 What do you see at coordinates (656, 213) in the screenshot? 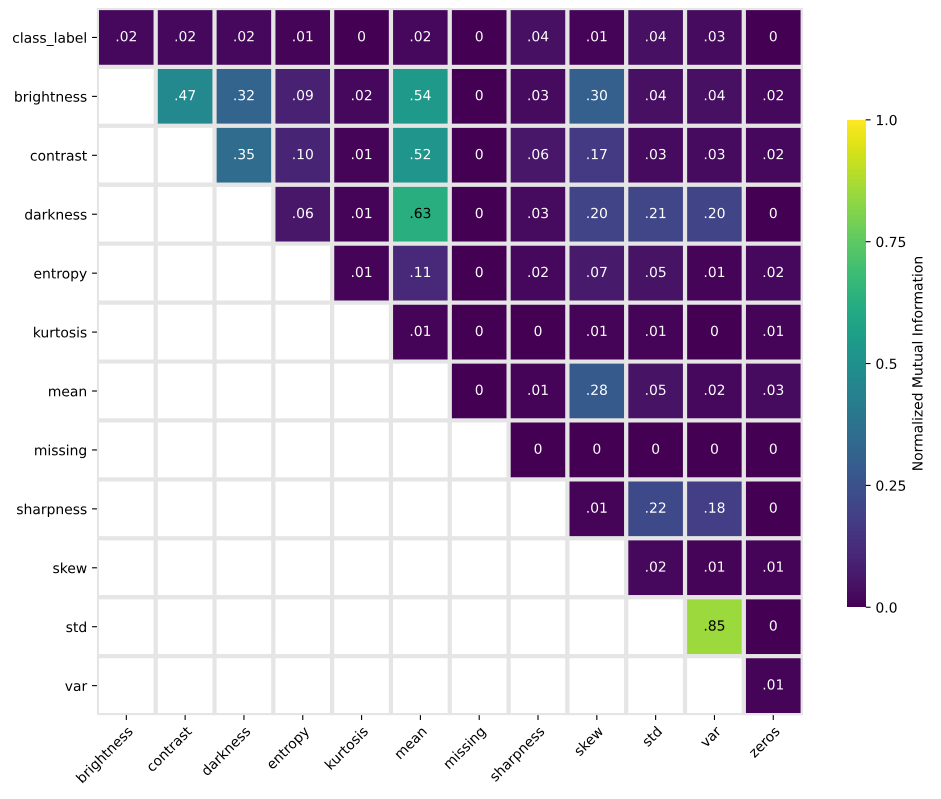
I see `data-label: .21` at bounding box center [656, 213].